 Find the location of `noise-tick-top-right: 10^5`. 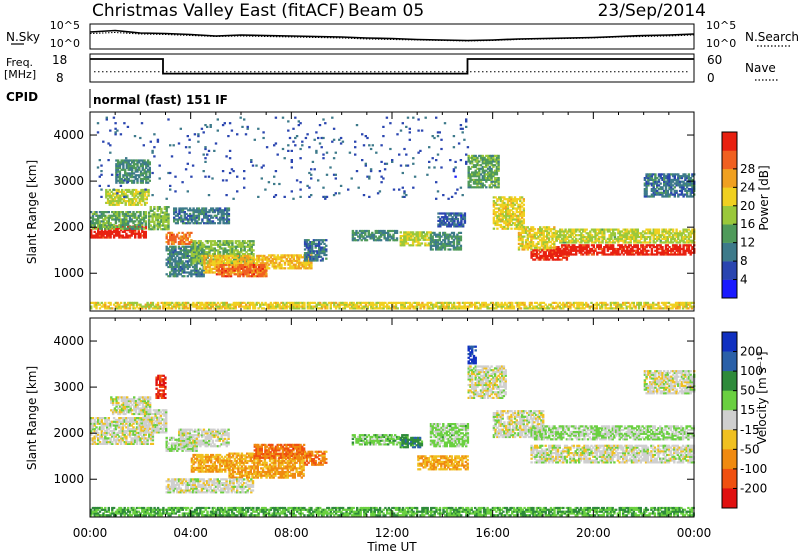

noise-tick-top-right: 10^5 is located at coordinates (721, 25).